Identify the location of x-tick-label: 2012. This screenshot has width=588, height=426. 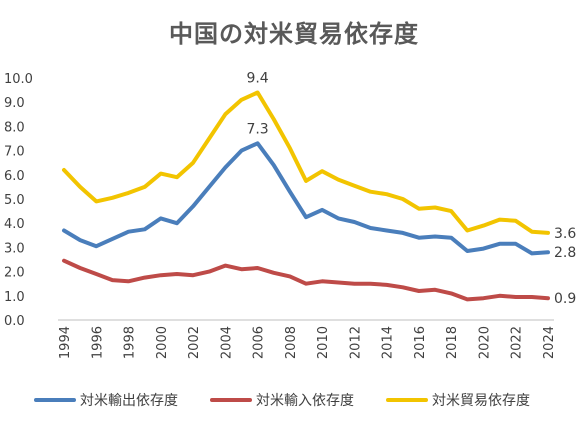
(355, 342).